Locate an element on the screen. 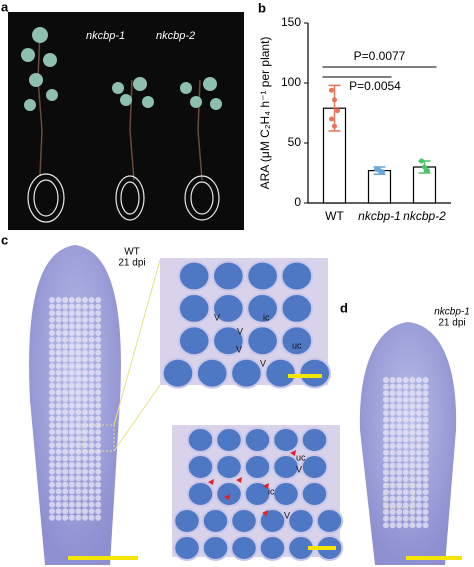 This screenshot has height=567, width=474. zoom-line is located at coordinates (137, 342).